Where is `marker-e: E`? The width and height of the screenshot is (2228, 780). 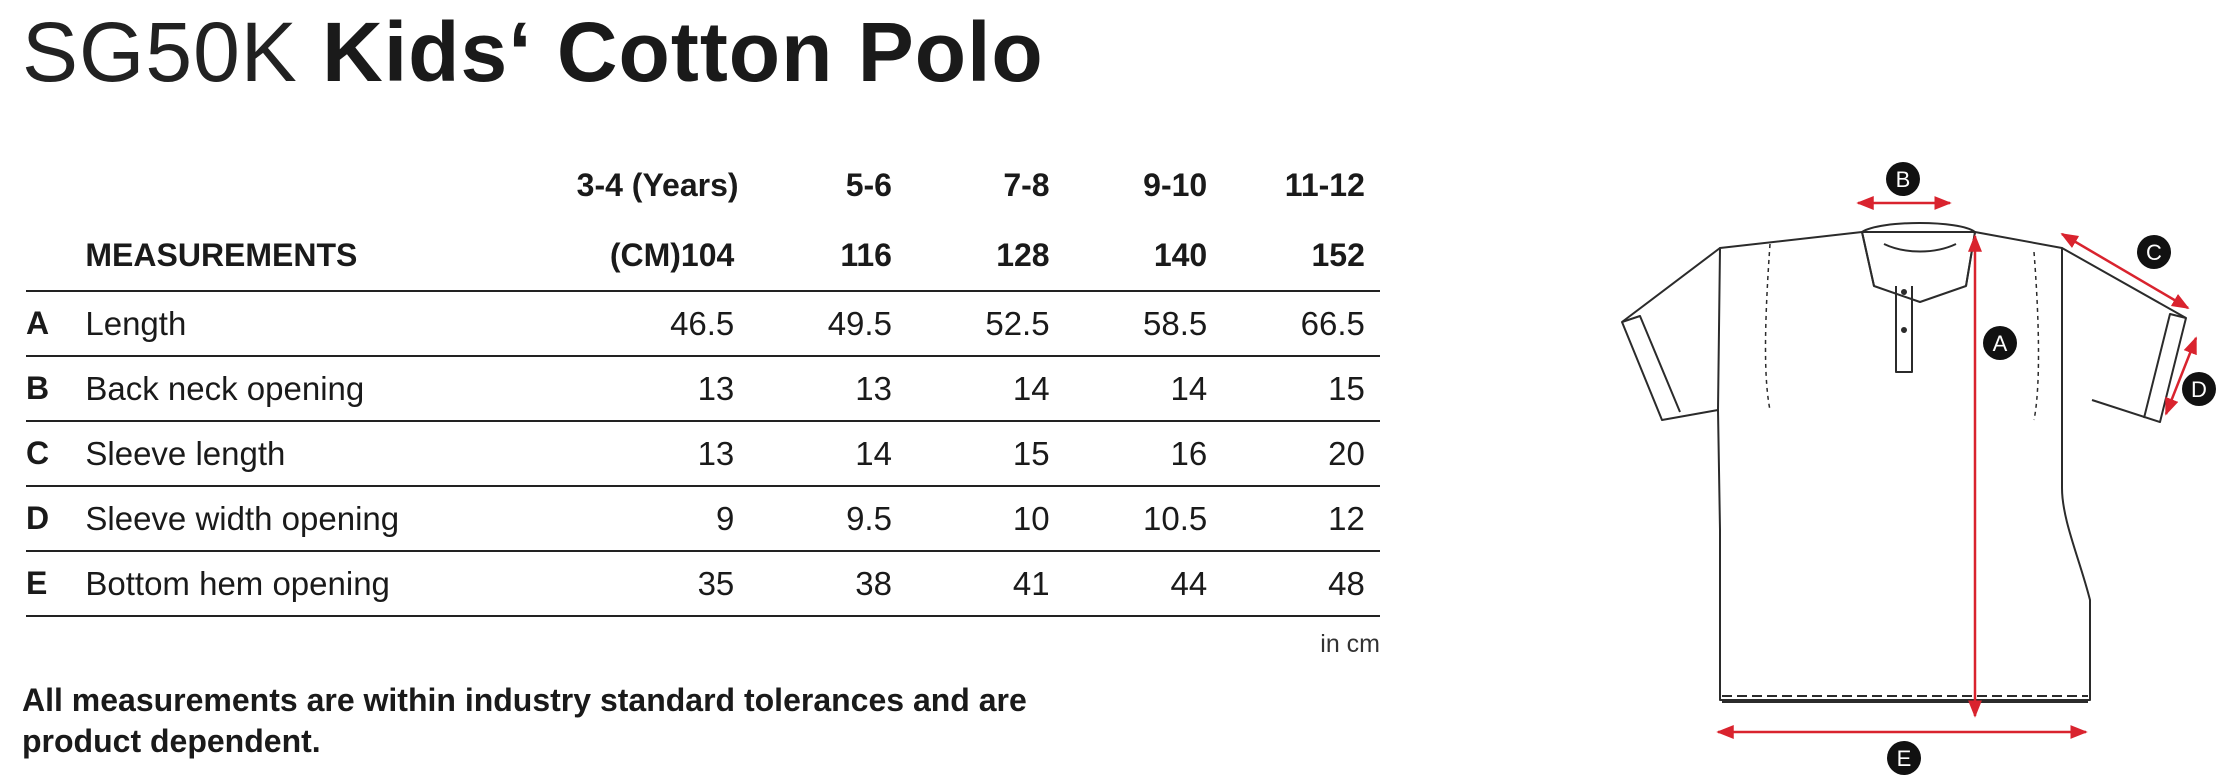
marker-e: E is located at coordinates (1904, 758).